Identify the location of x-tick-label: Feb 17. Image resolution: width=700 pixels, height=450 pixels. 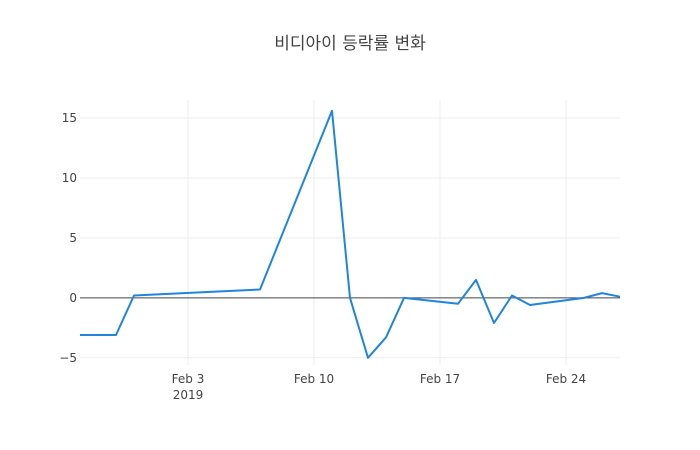
(440, 379).